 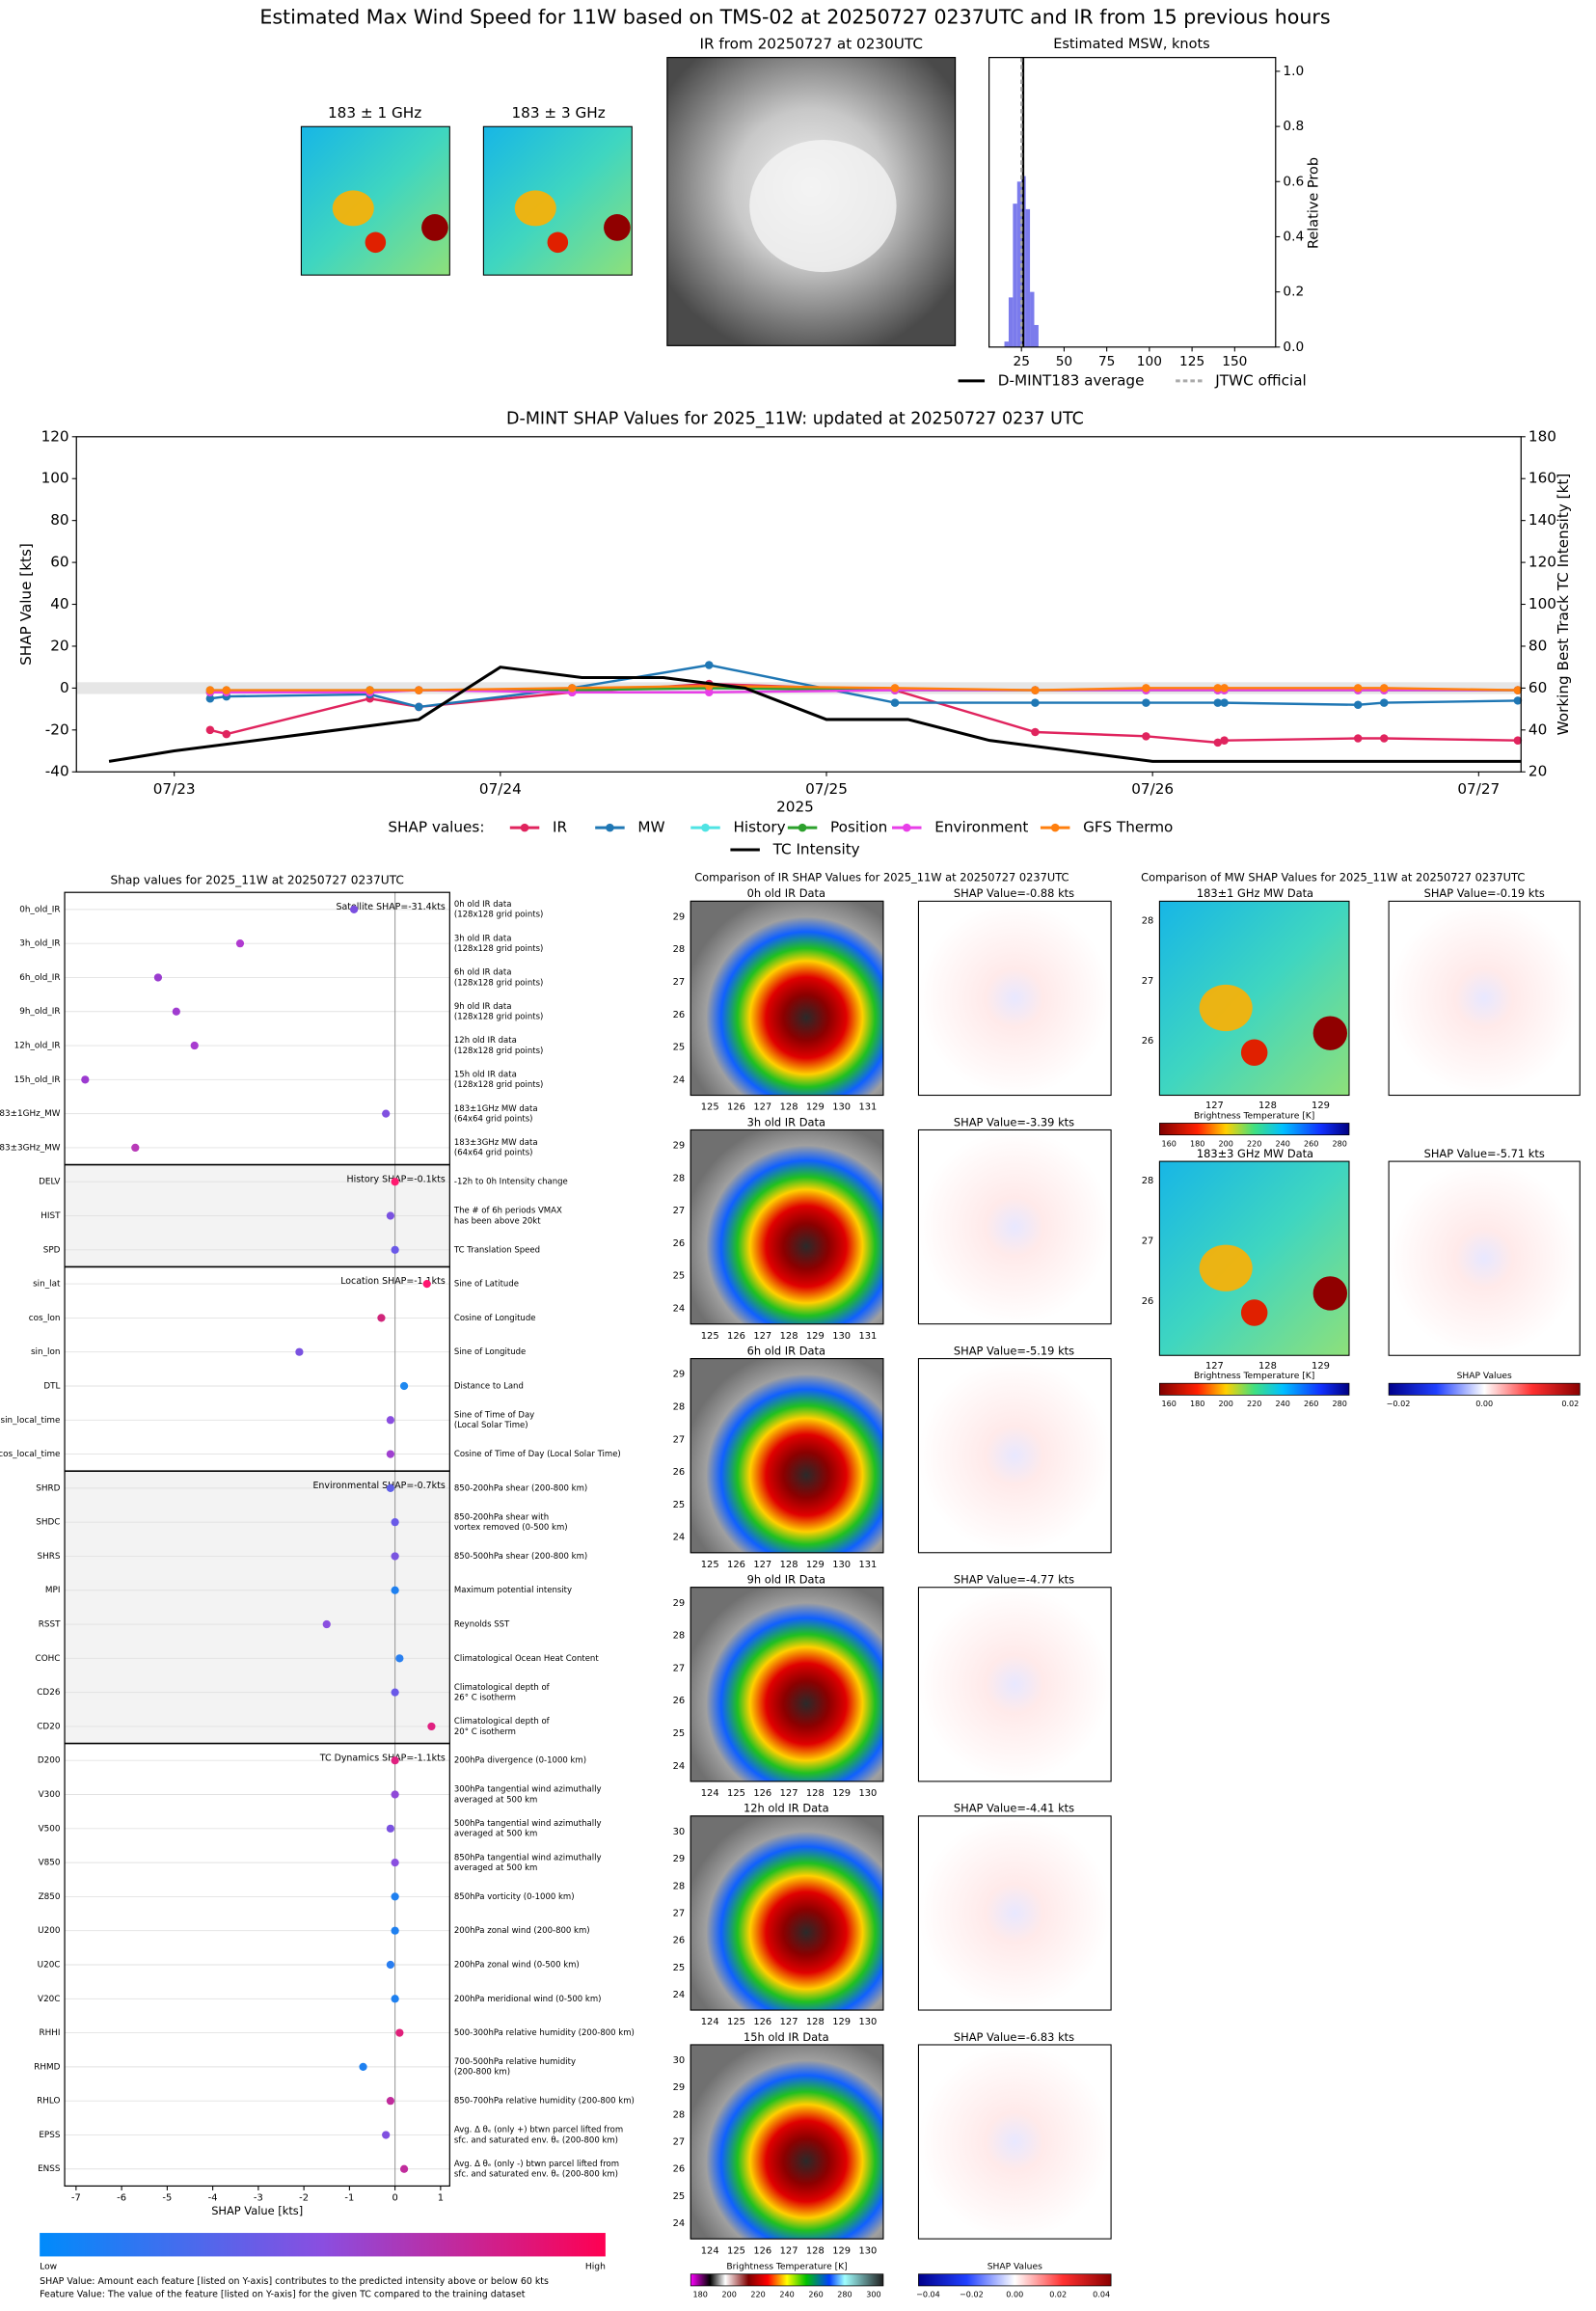 I want to click on colorbar-title: Brightness Temperature [K], so click(x=787, y=2267).